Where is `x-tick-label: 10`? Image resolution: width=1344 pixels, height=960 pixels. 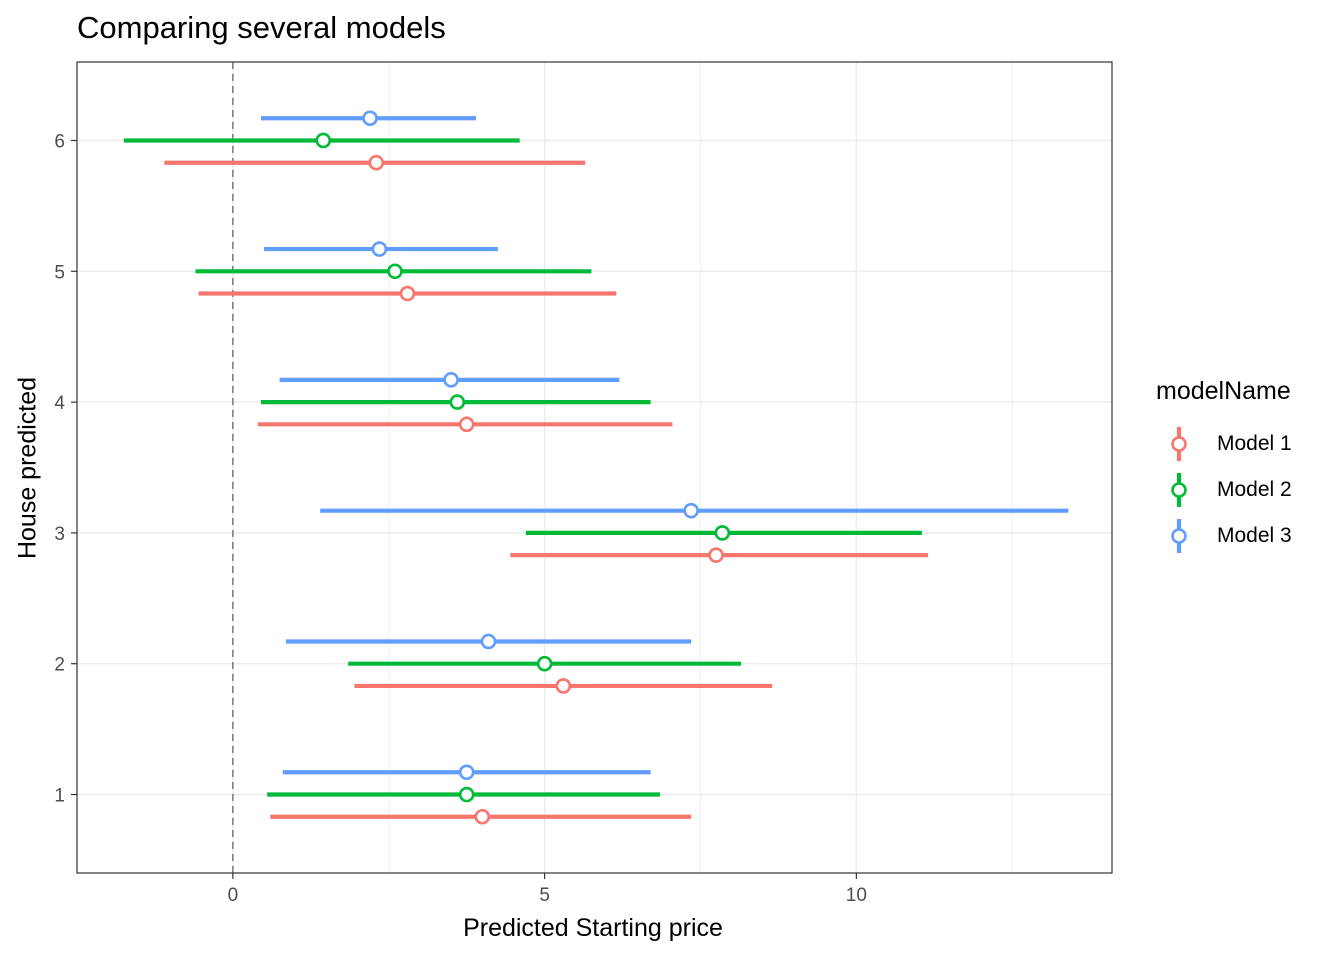 x-tick-label: 10 is located at coordinates (856, 895).